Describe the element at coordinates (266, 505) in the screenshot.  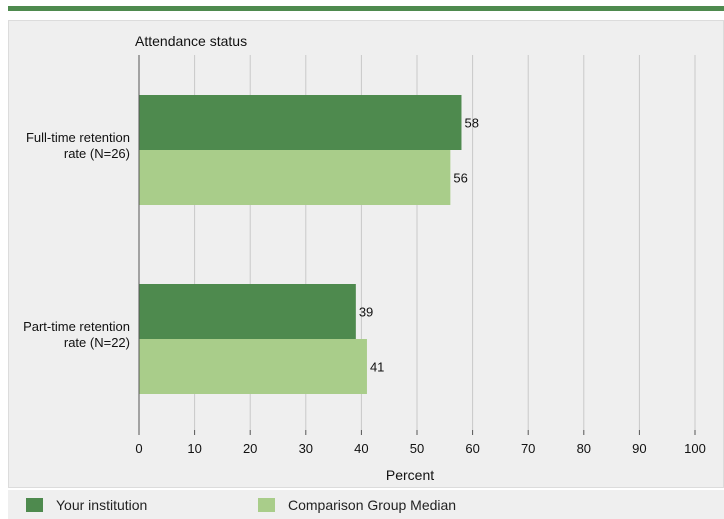
I see `legend-swatch-comparison-median` at that location.